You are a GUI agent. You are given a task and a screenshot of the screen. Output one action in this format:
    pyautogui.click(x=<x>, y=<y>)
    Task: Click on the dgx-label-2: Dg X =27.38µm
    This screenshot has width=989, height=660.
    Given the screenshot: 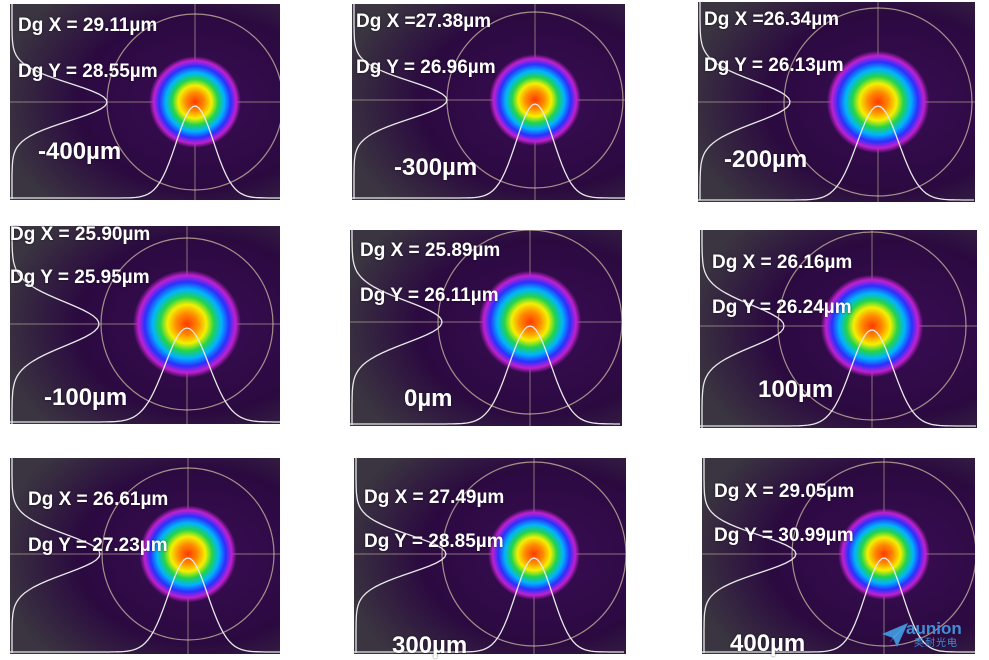 What is the action you would take?
    pyautogui.click(x=424, y=21)
    